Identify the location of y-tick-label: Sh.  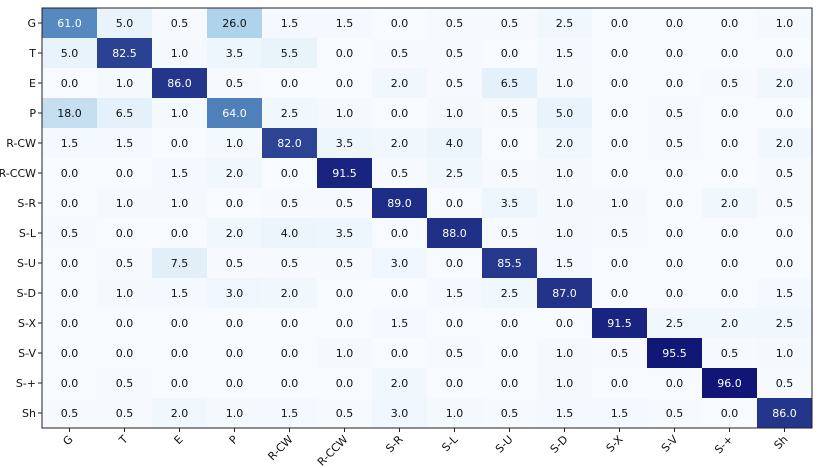
(29, 413).